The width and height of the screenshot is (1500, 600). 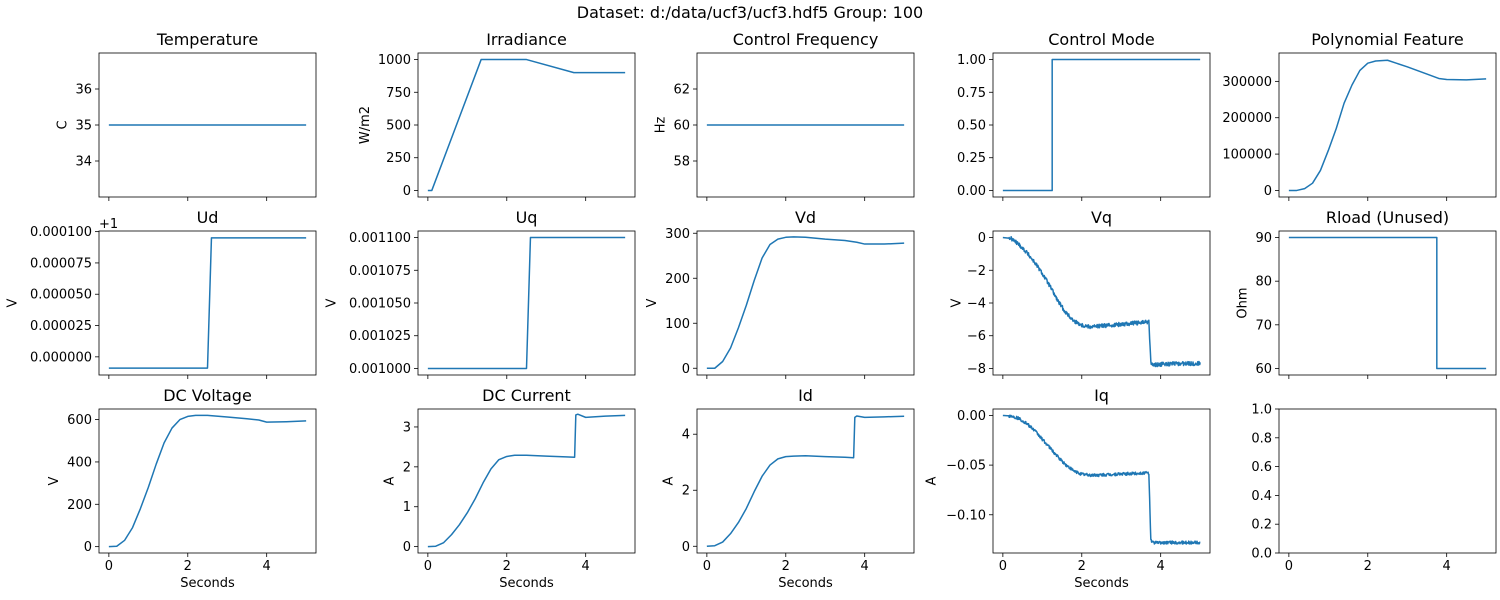 What do you see at coordinates (365, 125) in the screenshot?
I see `y-axis-label: W/m2` at bounding box center [365, 125].